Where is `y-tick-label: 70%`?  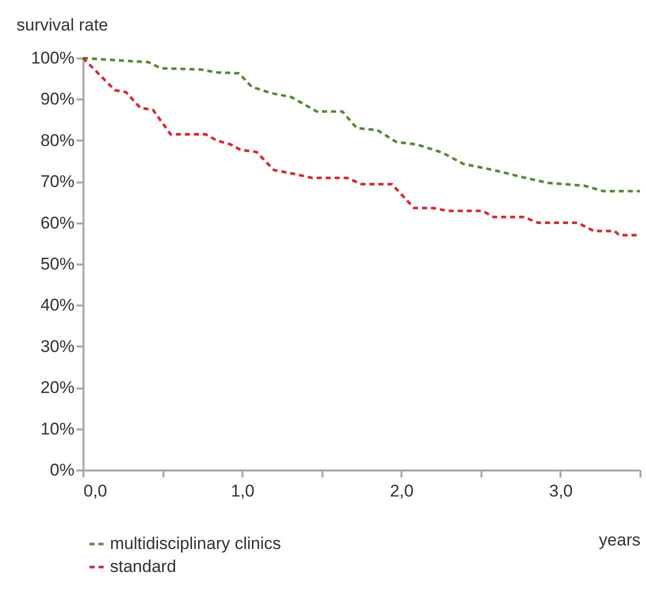 y-tick-label: 70% is located at coordinates (57, 182).